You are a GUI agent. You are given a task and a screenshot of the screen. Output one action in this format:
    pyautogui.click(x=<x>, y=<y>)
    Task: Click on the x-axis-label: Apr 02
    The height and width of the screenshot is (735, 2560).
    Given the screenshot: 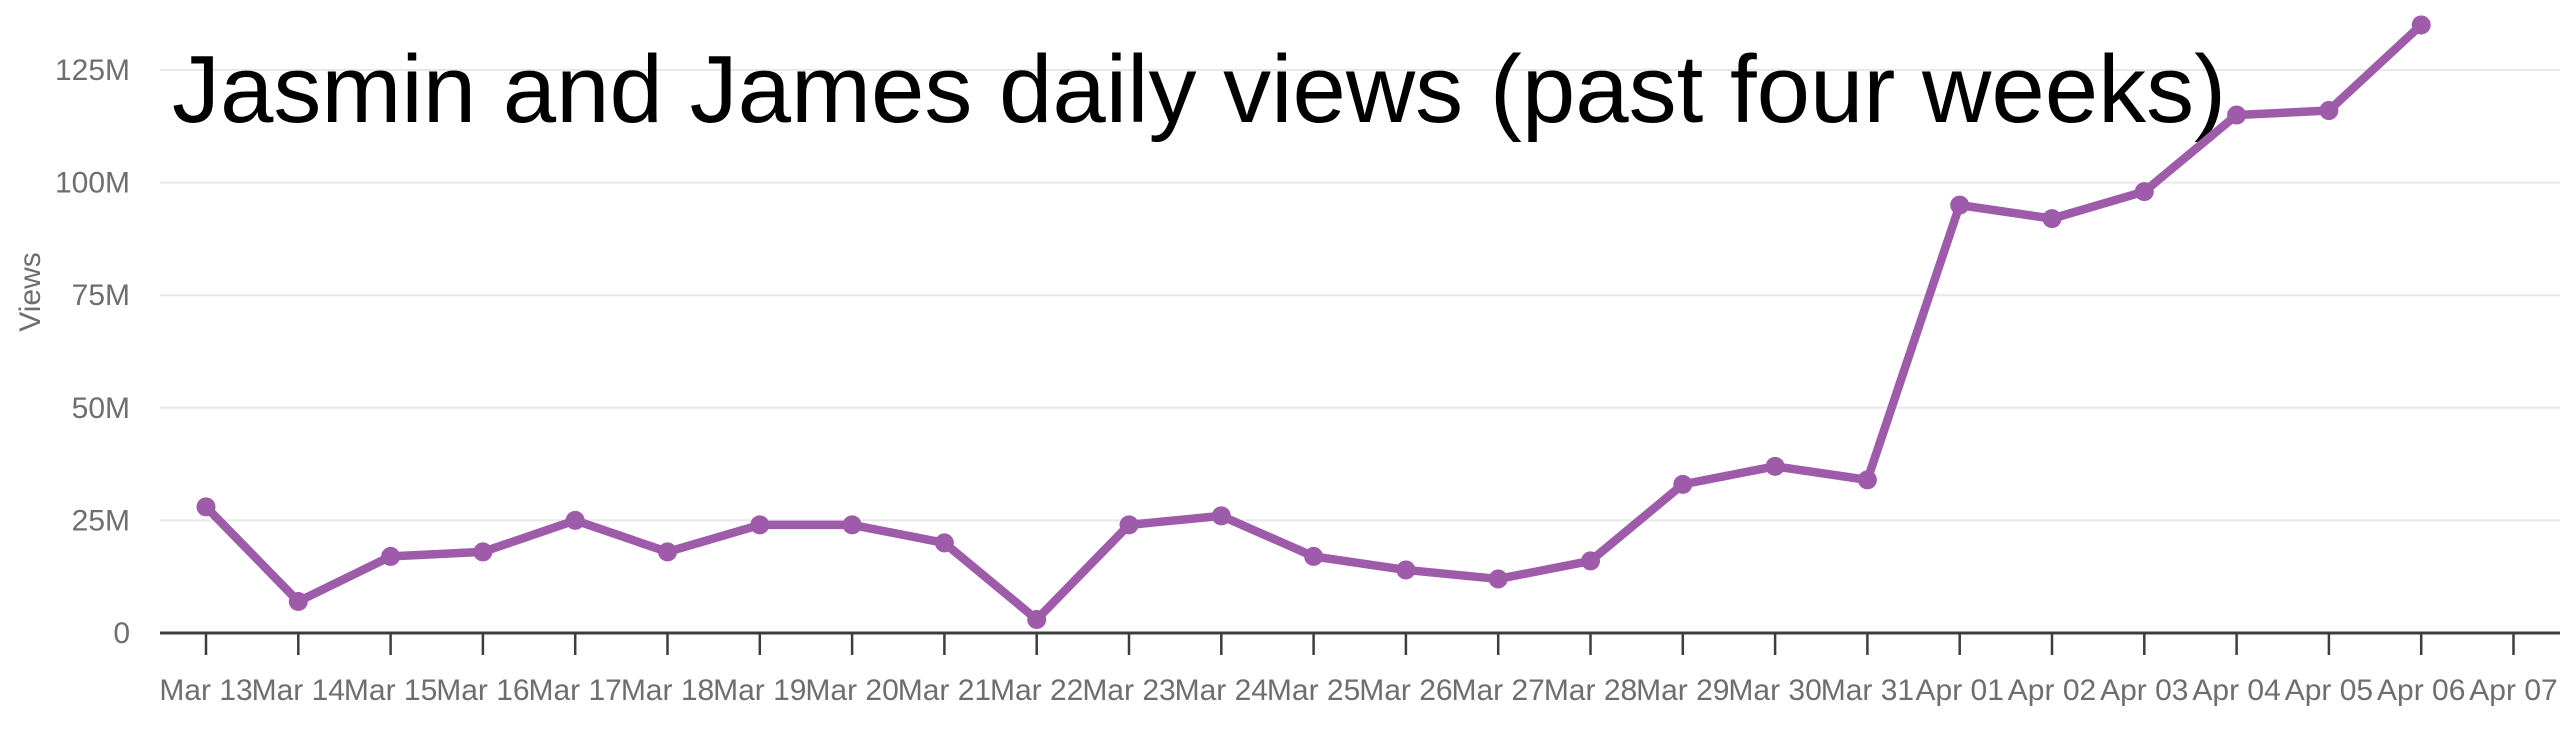 What is the action you would take?
    pyautogui.click(x=2052, y=690)
    